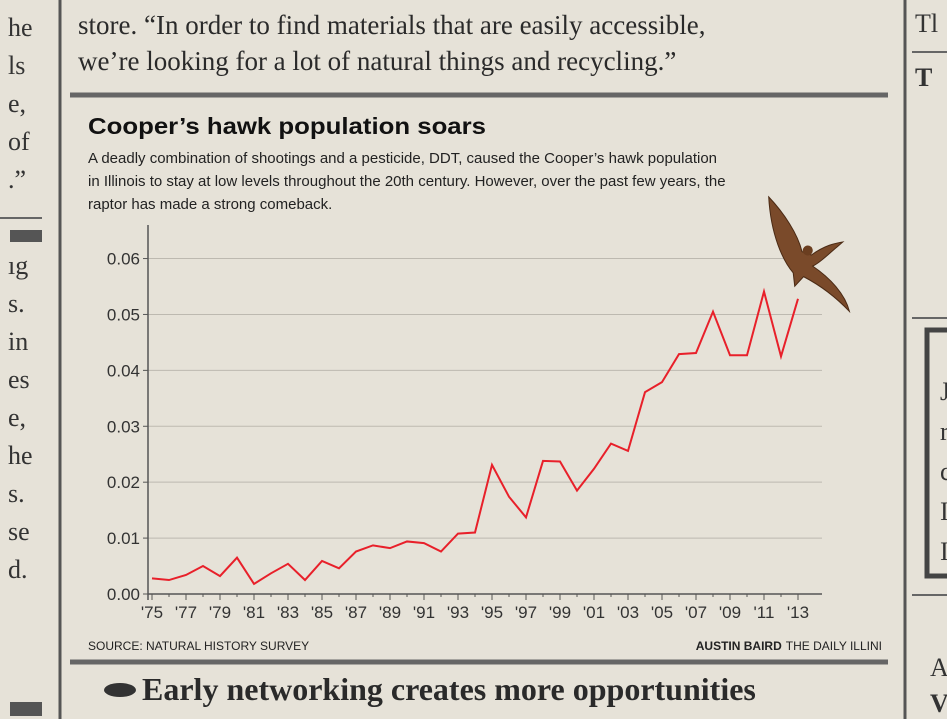 The width and height of the screenshot is (947, 719). What do you see at coordinates (152, 612) in the screenshot?
I see `x-tick-label: '75` at bounding box center [152, 612].